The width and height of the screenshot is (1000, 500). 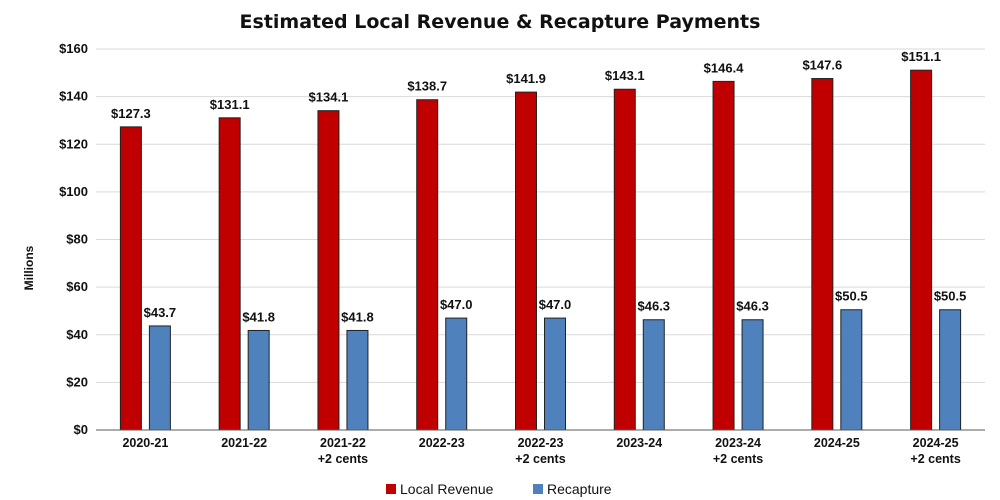 I want to click on legend-swatch-recapture, so click(x=538, y=489).